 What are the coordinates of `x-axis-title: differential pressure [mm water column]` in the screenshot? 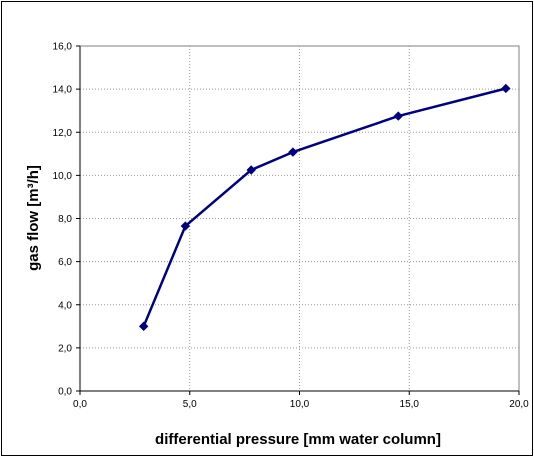 It's located at (298, 439).